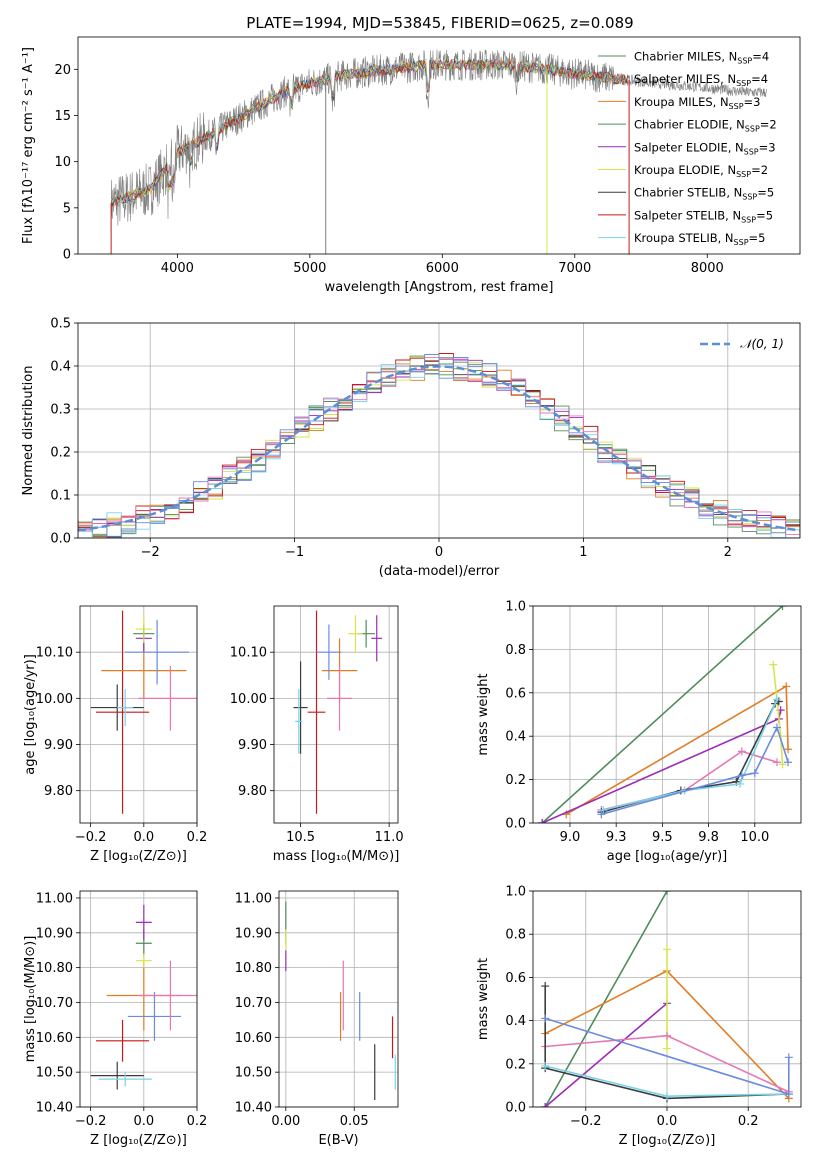 The image size is (819, 1170). What do you see at coordinates (253, 898) in the screenshot?
I see `y-tick-label: 11.00` at bounding box center [253, 898].